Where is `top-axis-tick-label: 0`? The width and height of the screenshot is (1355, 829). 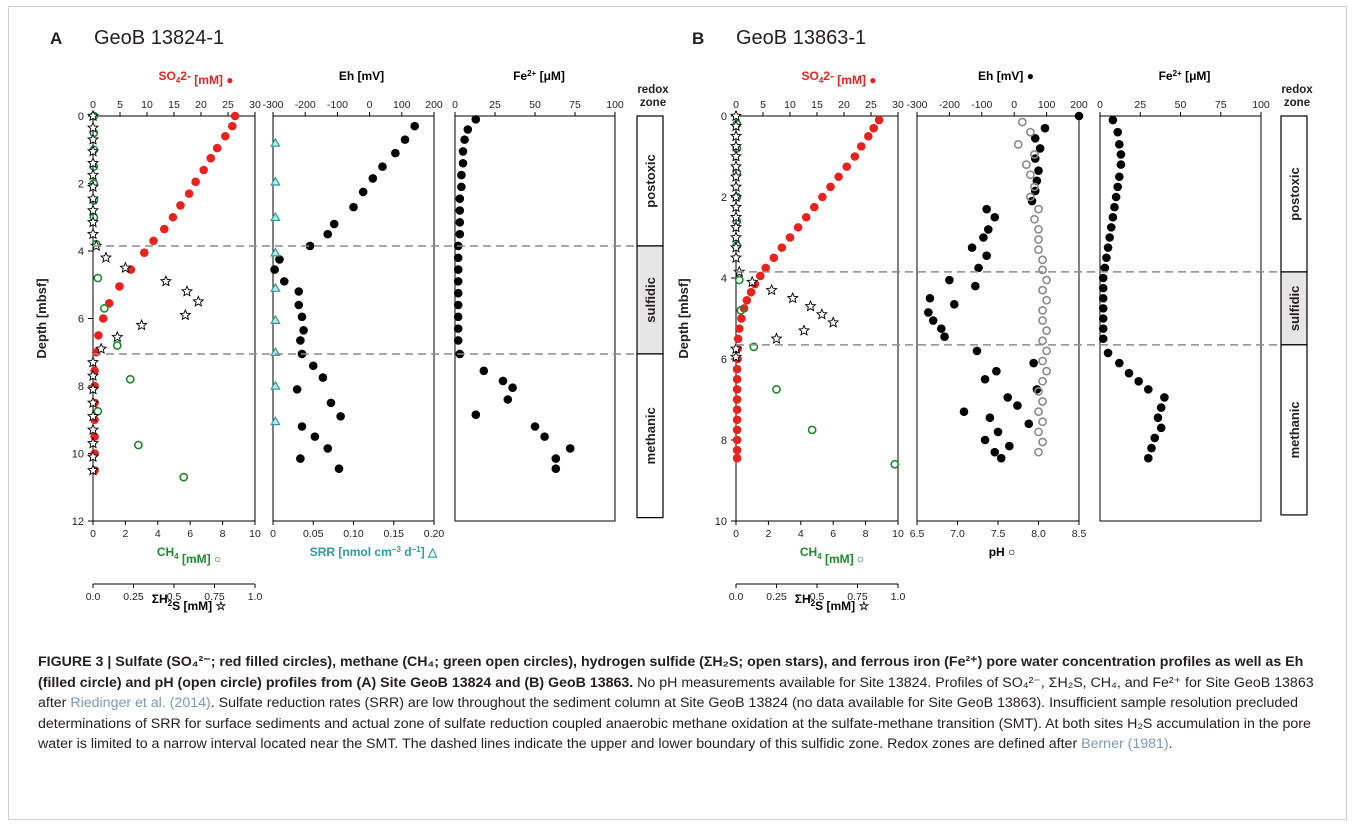
top-axis-tick-label: 0 is located at coordinates (370, 105).